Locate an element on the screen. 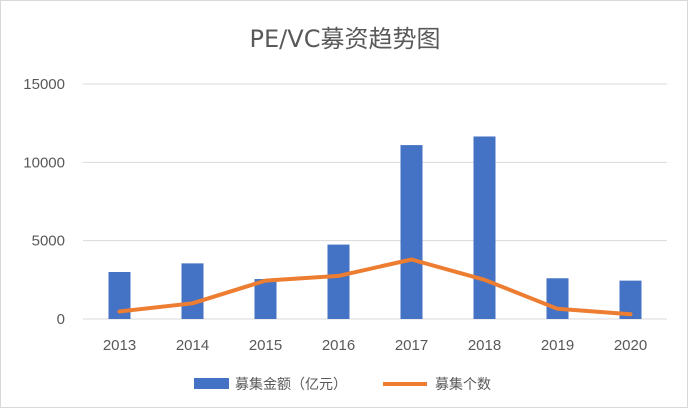 This screenshot has width=688, height=409. legend: 募集金额（亿元） 募集个数 is located at coordinates (342, 384).